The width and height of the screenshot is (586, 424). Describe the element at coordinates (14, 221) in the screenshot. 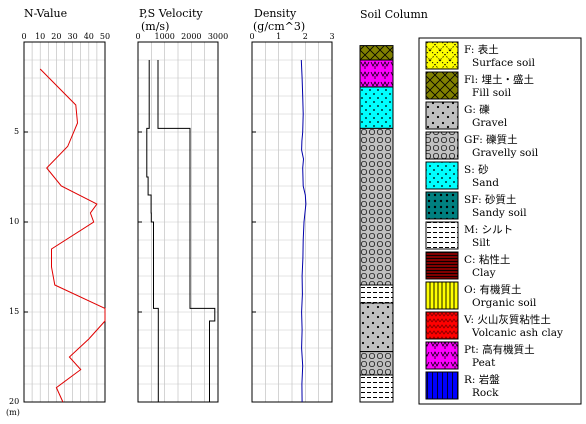

I see `depth-tick: 10` at that location.